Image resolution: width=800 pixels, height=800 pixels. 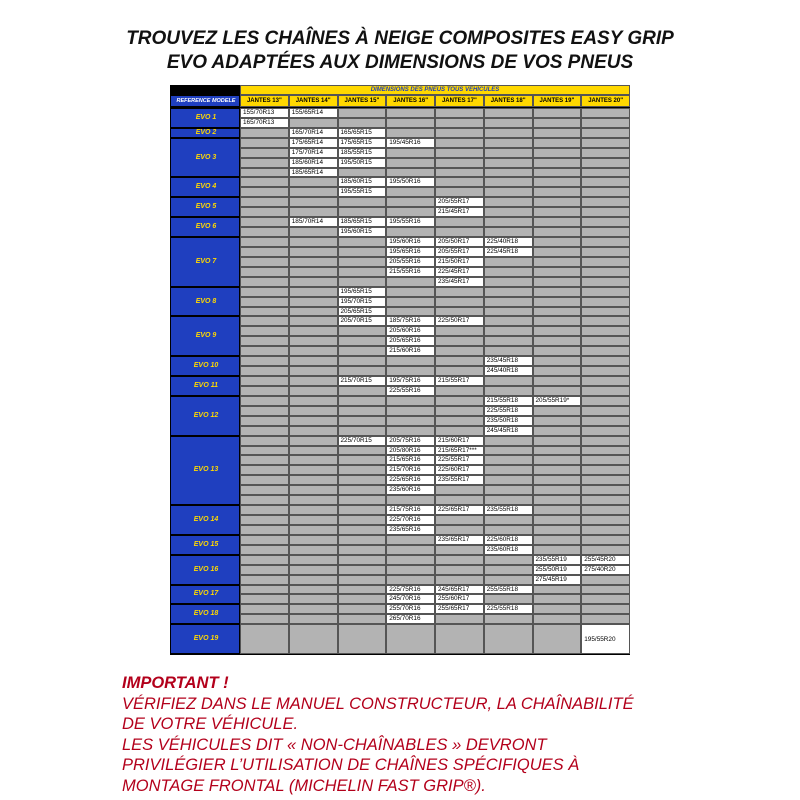 I want to click on size-cell: 225/55R18, so click(x=508, y=410).